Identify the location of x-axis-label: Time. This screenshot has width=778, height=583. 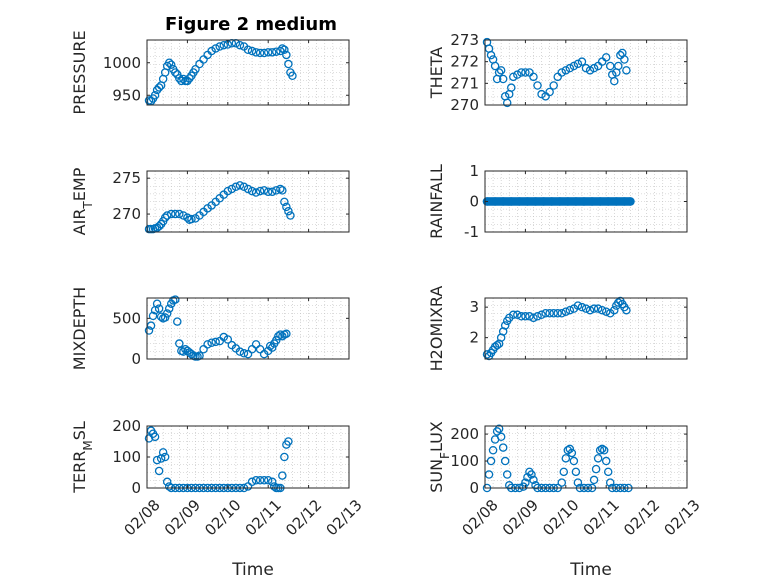
(590, 570).